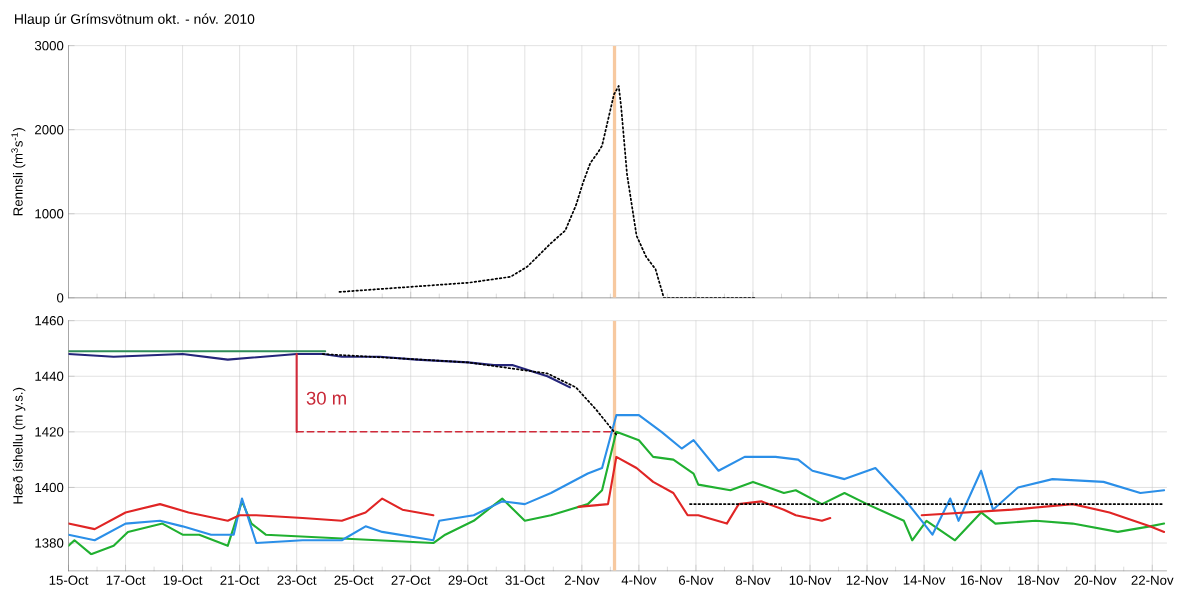  I want to click on x-tick-label: 31-Oct, so click(525, 580).